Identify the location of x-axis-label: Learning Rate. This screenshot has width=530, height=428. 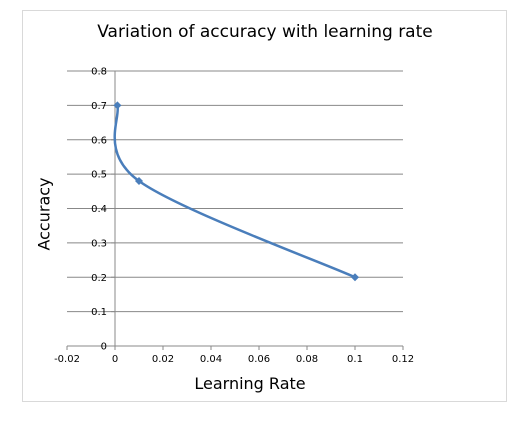
(250, 383).